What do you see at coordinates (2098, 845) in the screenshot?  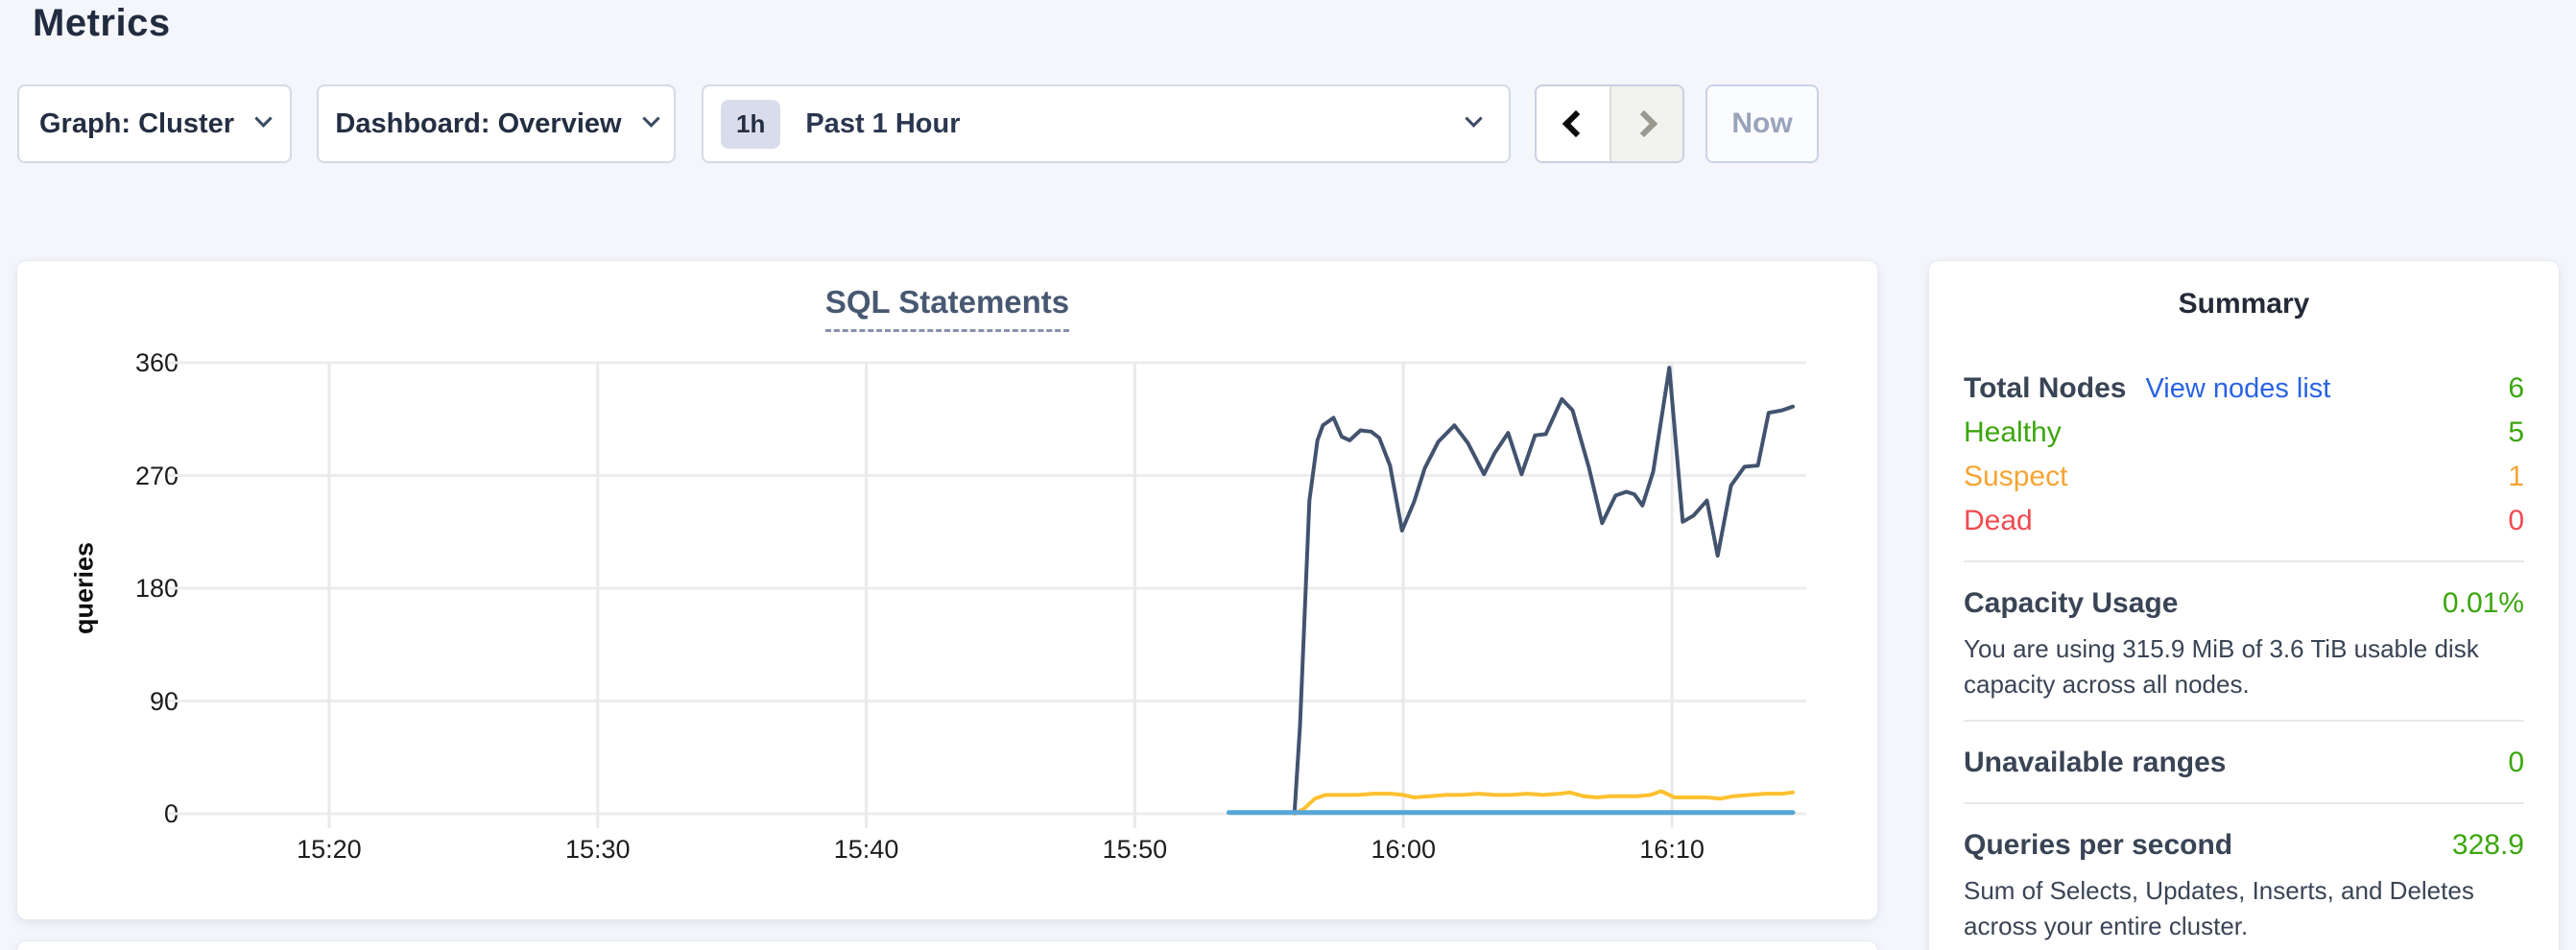 I see `queries-per-second-label: Queries per second` at bounding box center [2098, 845].